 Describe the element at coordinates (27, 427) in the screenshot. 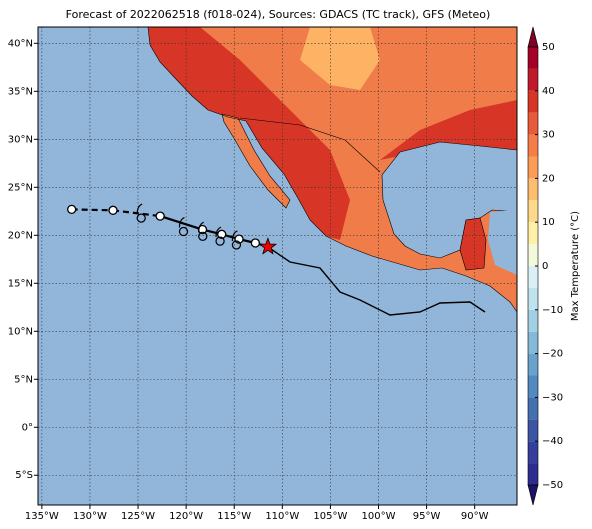

I see `y-tick-label: 0°` at that location.